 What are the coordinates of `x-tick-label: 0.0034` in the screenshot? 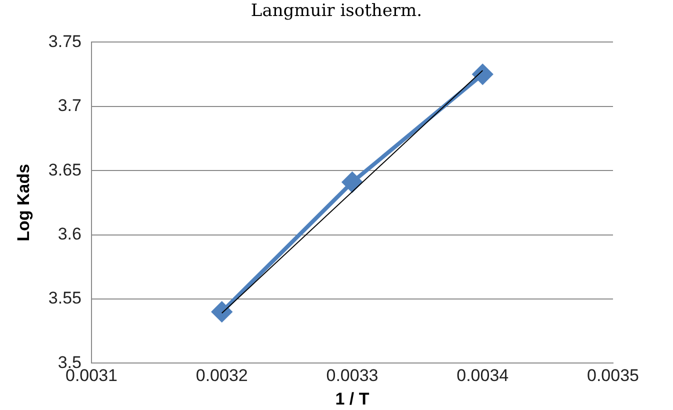 It's located at (482, 376).